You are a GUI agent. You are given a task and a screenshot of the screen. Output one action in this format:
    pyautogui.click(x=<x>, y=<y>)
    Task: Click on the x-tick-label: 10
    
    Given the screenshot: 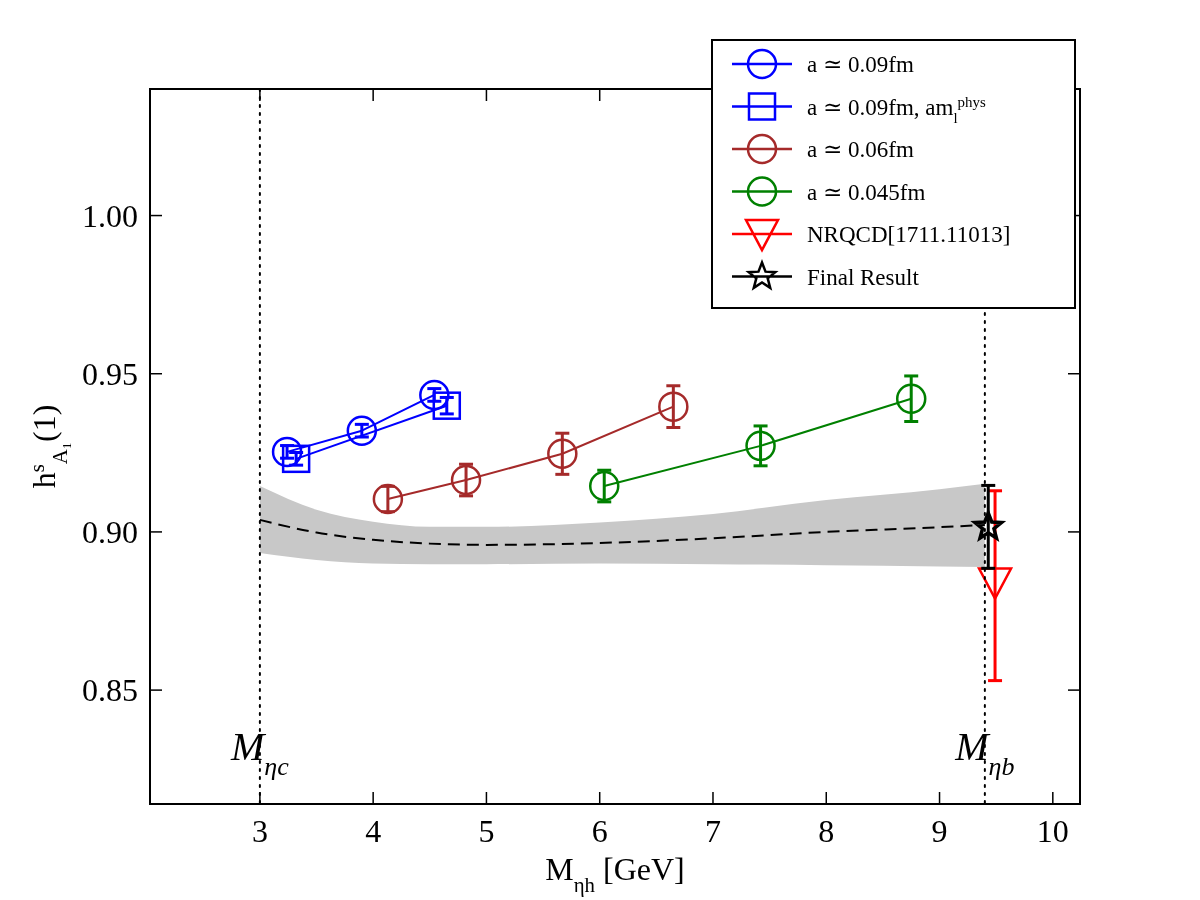 What is the action you would take?
    pyautogui.click(x=1052, y=831)
    